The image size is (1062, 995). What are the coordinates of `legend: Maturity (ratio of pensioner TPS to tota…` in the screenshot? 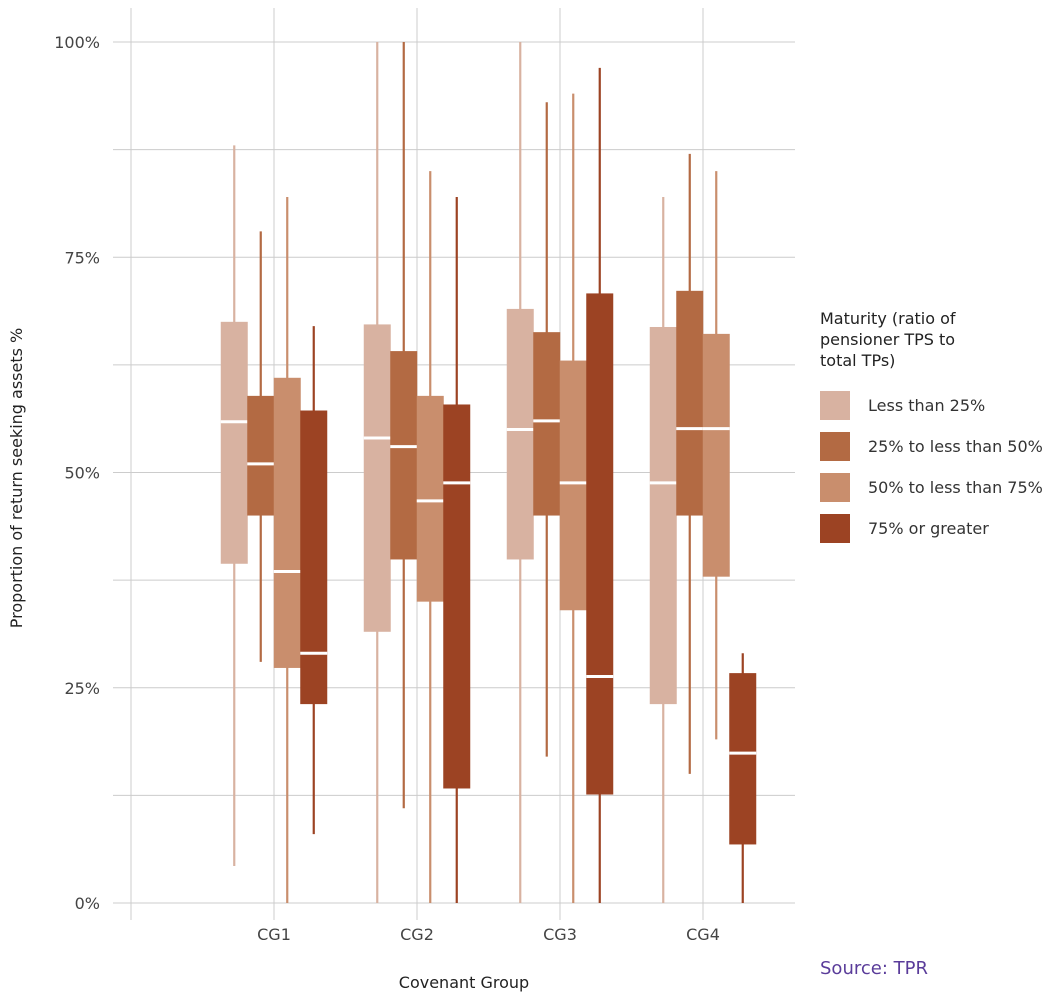 It's located at (940, 431).